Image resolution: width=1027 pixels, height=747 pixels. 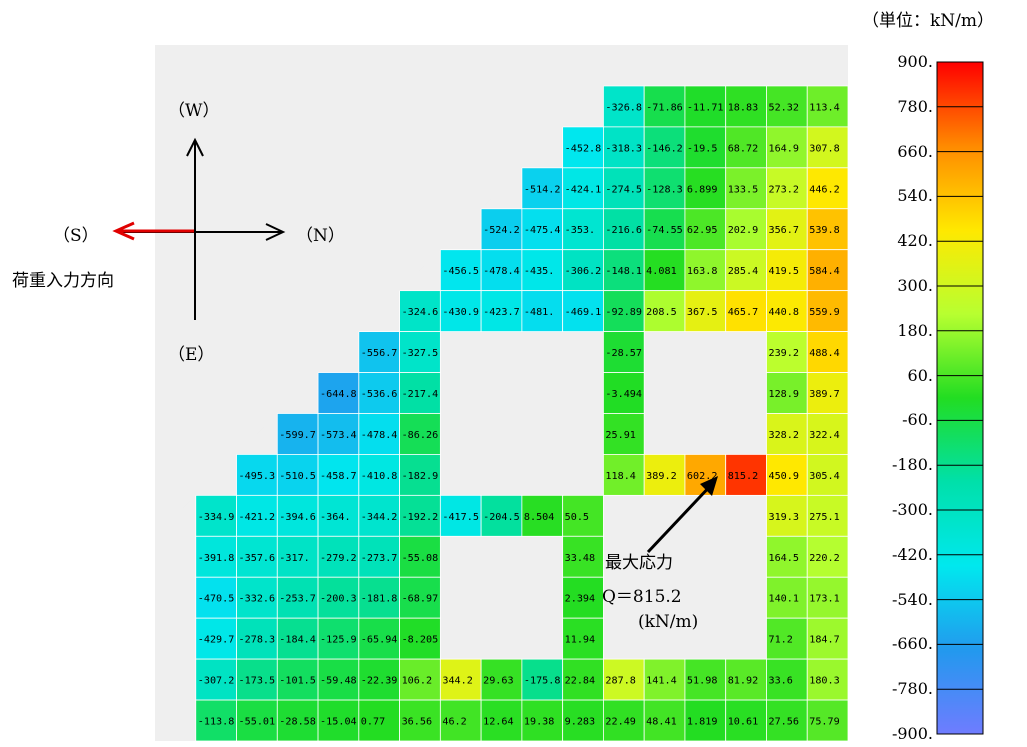 What do you see at coordinates (824, 312) in the screenshot?
I see `panel-value: 559.9` at bounding box center [824, 312].